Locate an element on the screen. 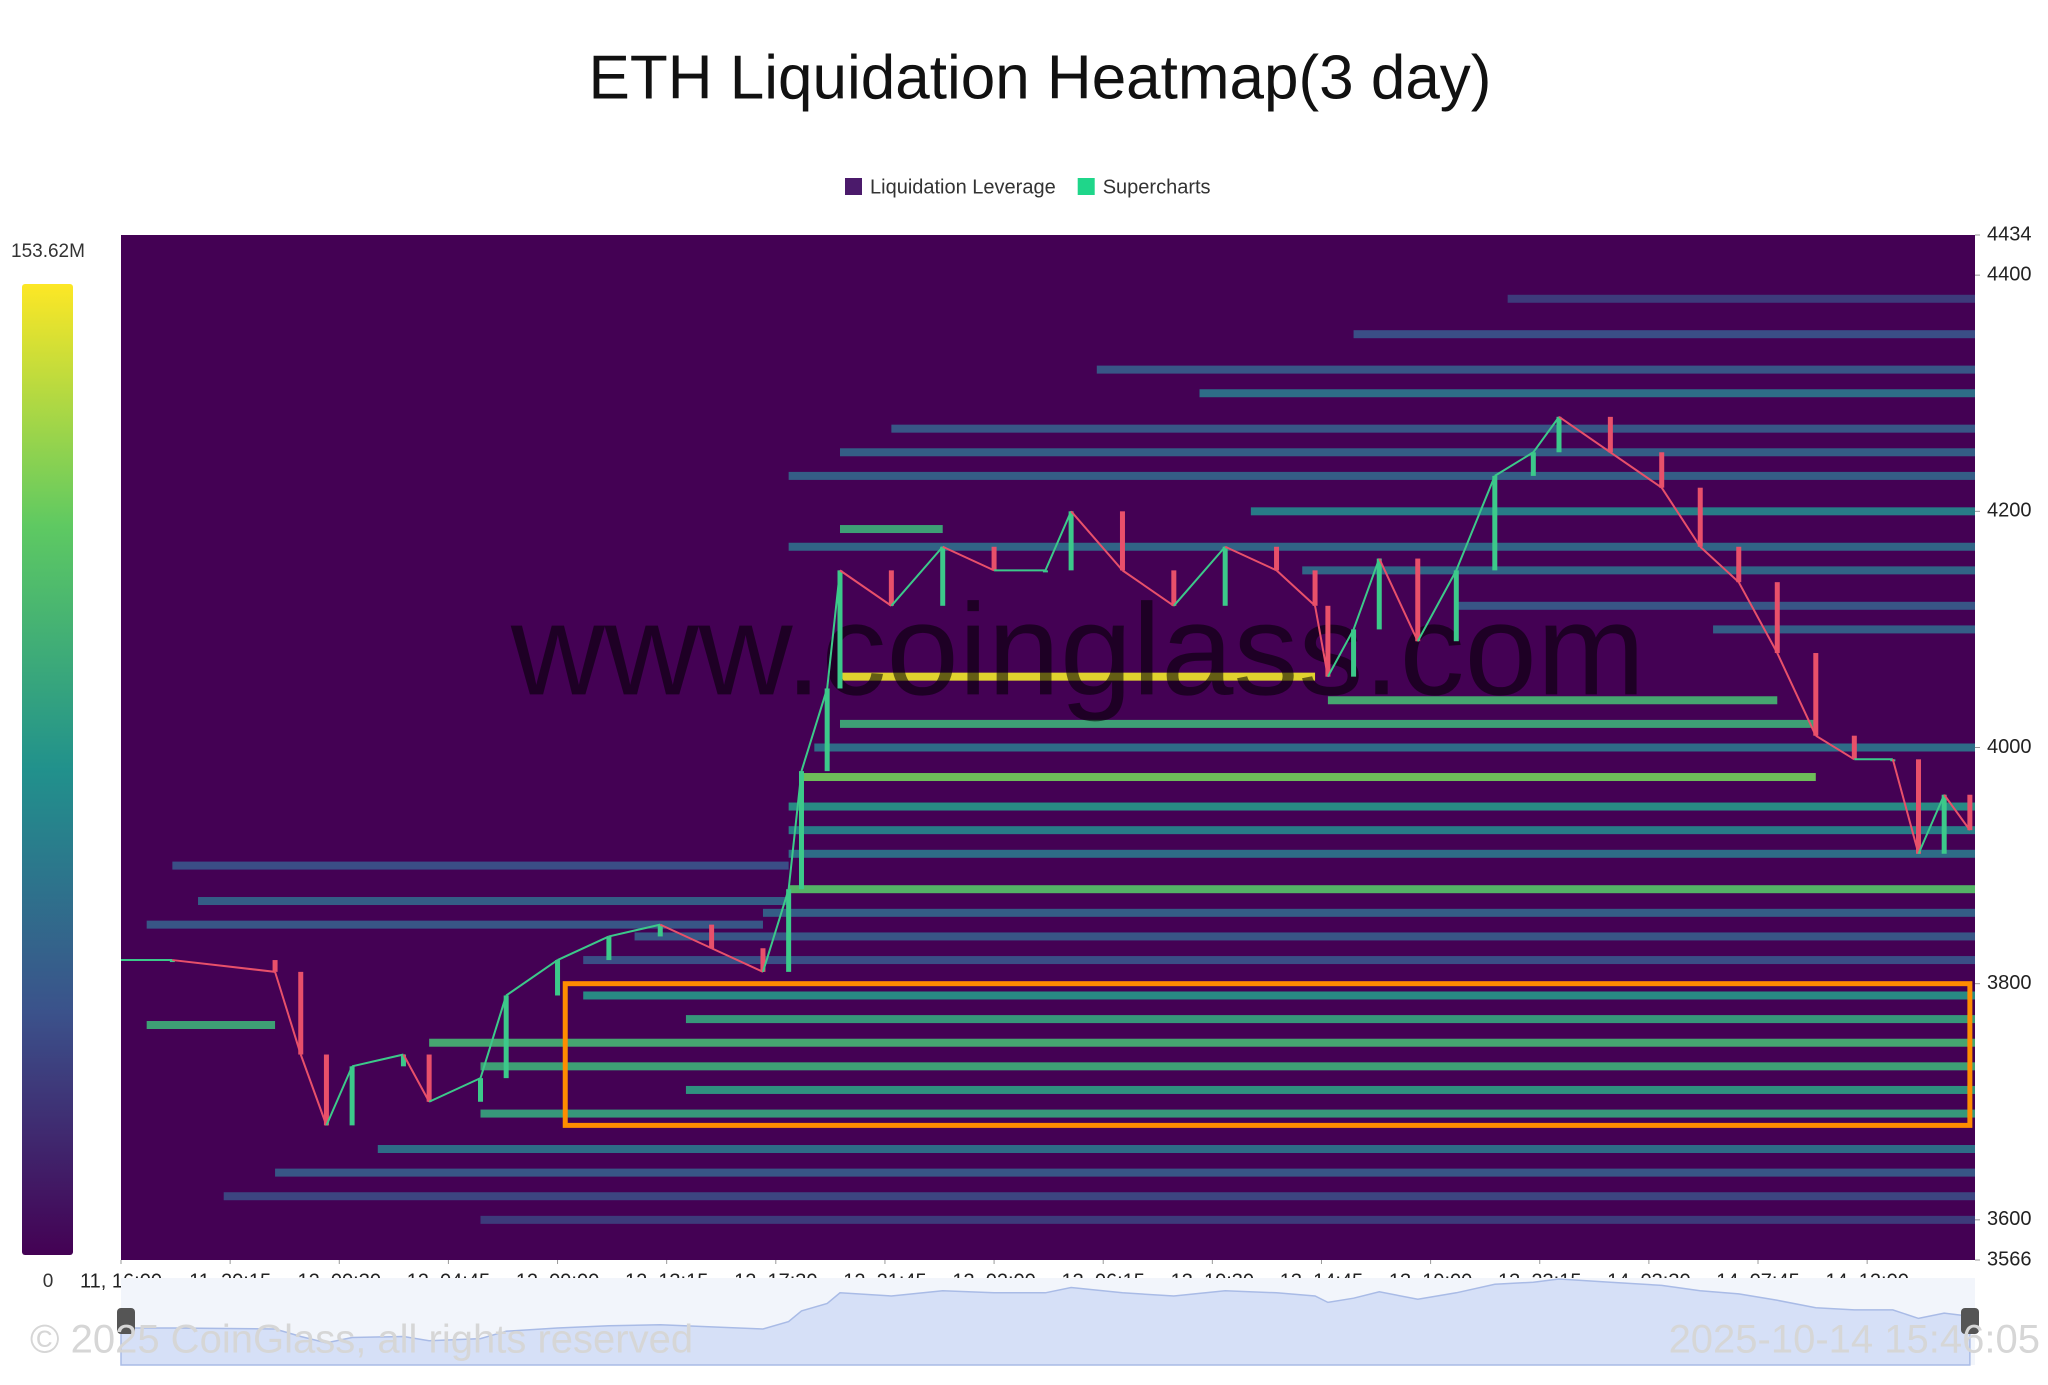 The width and height of the screenshot is (2048, 1385). footer-copyright: © 2025 CoinGlass, all rights reserved is located at coordinates (361, 1340).